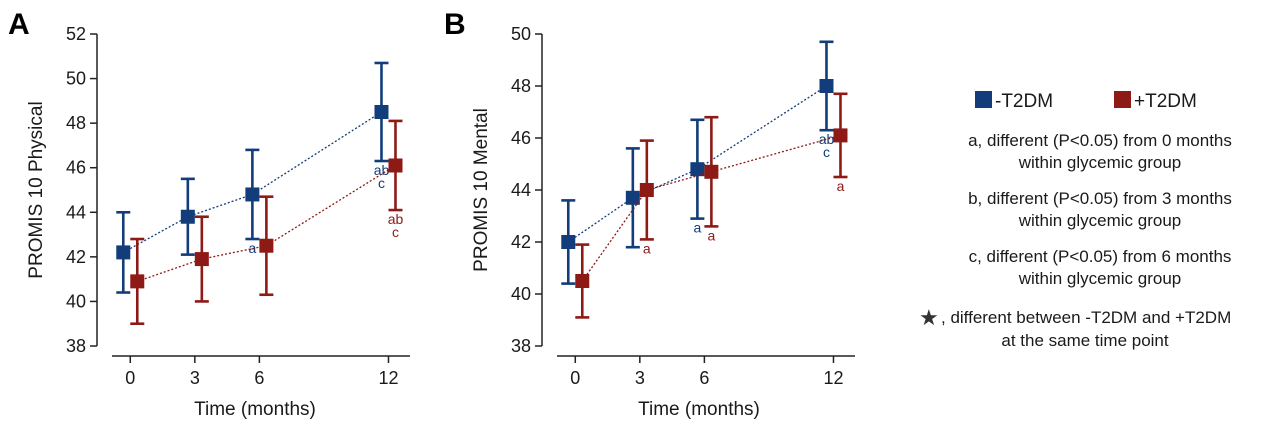 This screenshot has width=1276, height=428. I want to click on note-a-line2: within glycemic group, so click(1100, 162).